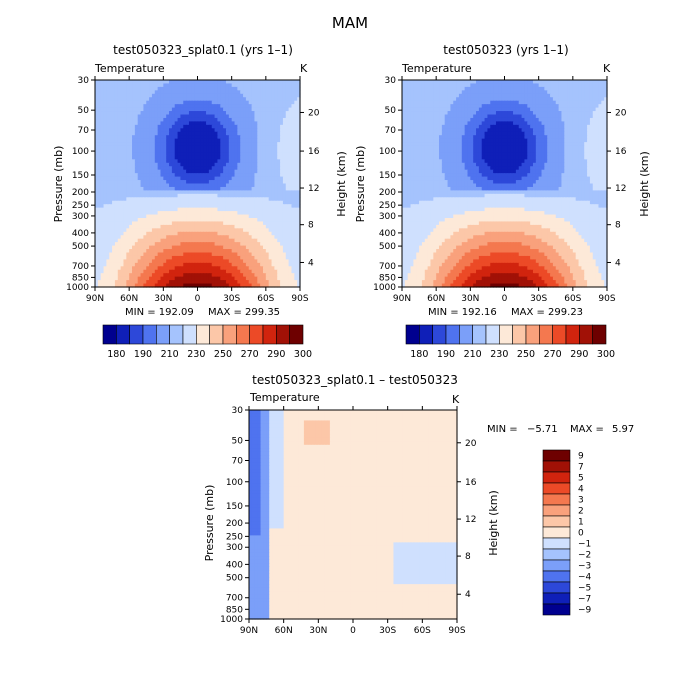 The width and height of the screenshot is (700, 700). I want to click on y-tick-label: 200, so click(80, 193).